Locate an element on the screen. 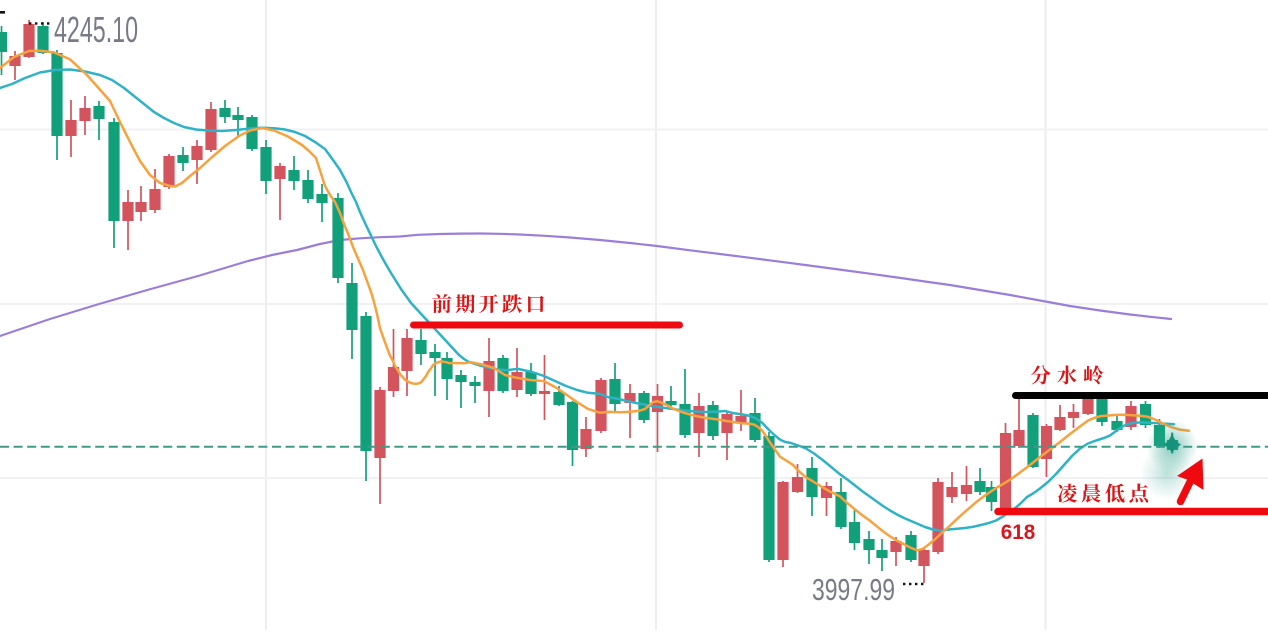  svg-text: 4245.10 is located at coordinates (96, 29).